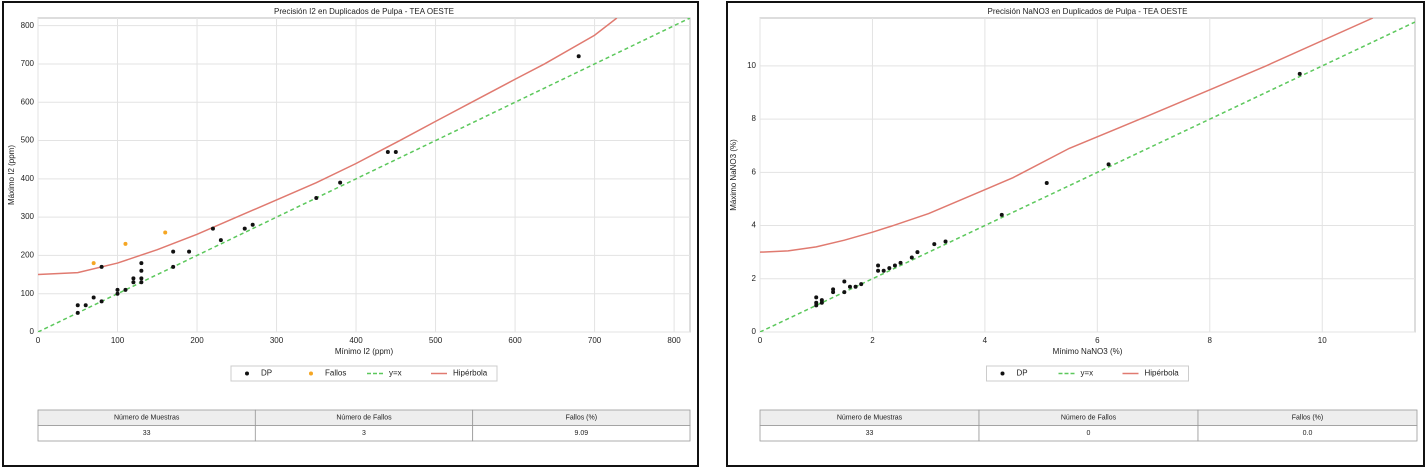 Image resolution: width=1427 pixels, height=468 pixels. Describe the element at coordinates (28, 255) in the screenshot. I see `y-tick-label: 200` at that location.